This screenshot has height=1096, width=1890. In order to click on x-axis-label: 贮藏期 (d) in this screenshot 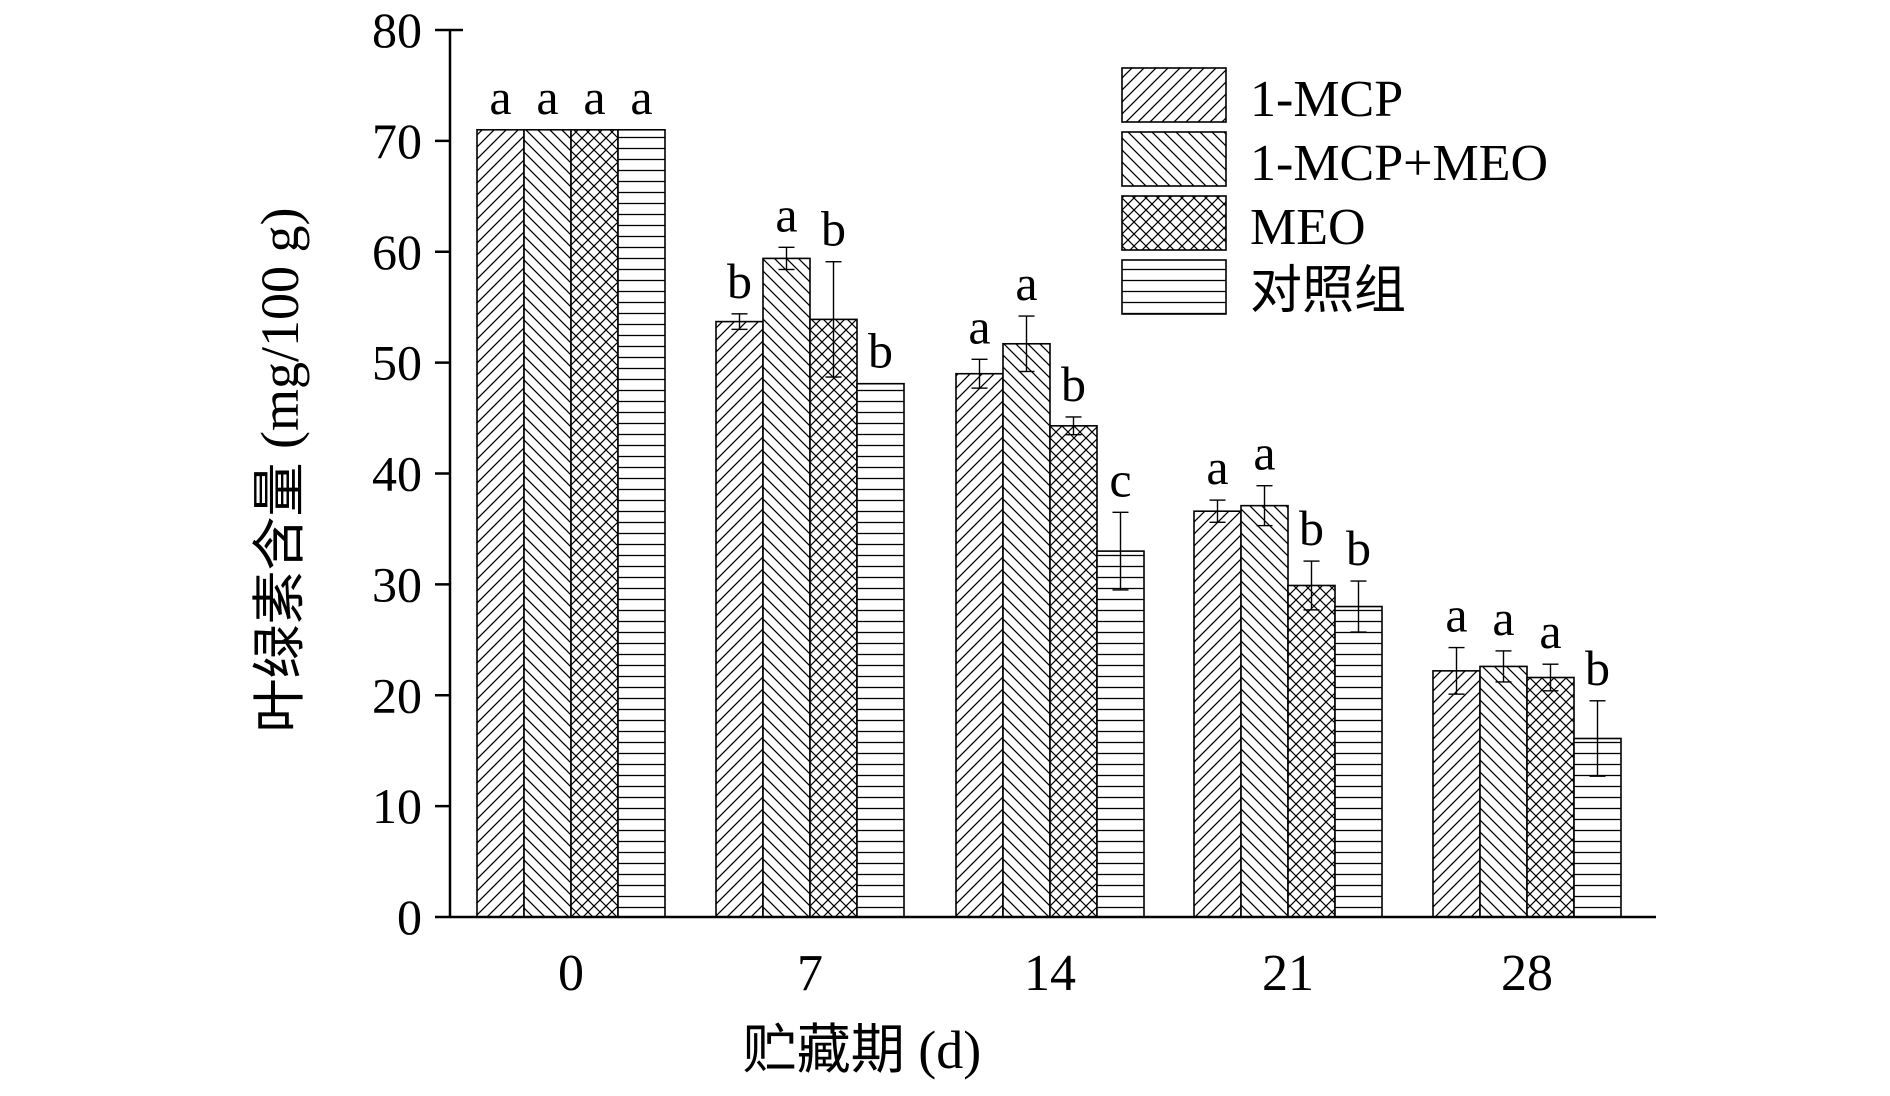, I will do `click(862, 1050)`.